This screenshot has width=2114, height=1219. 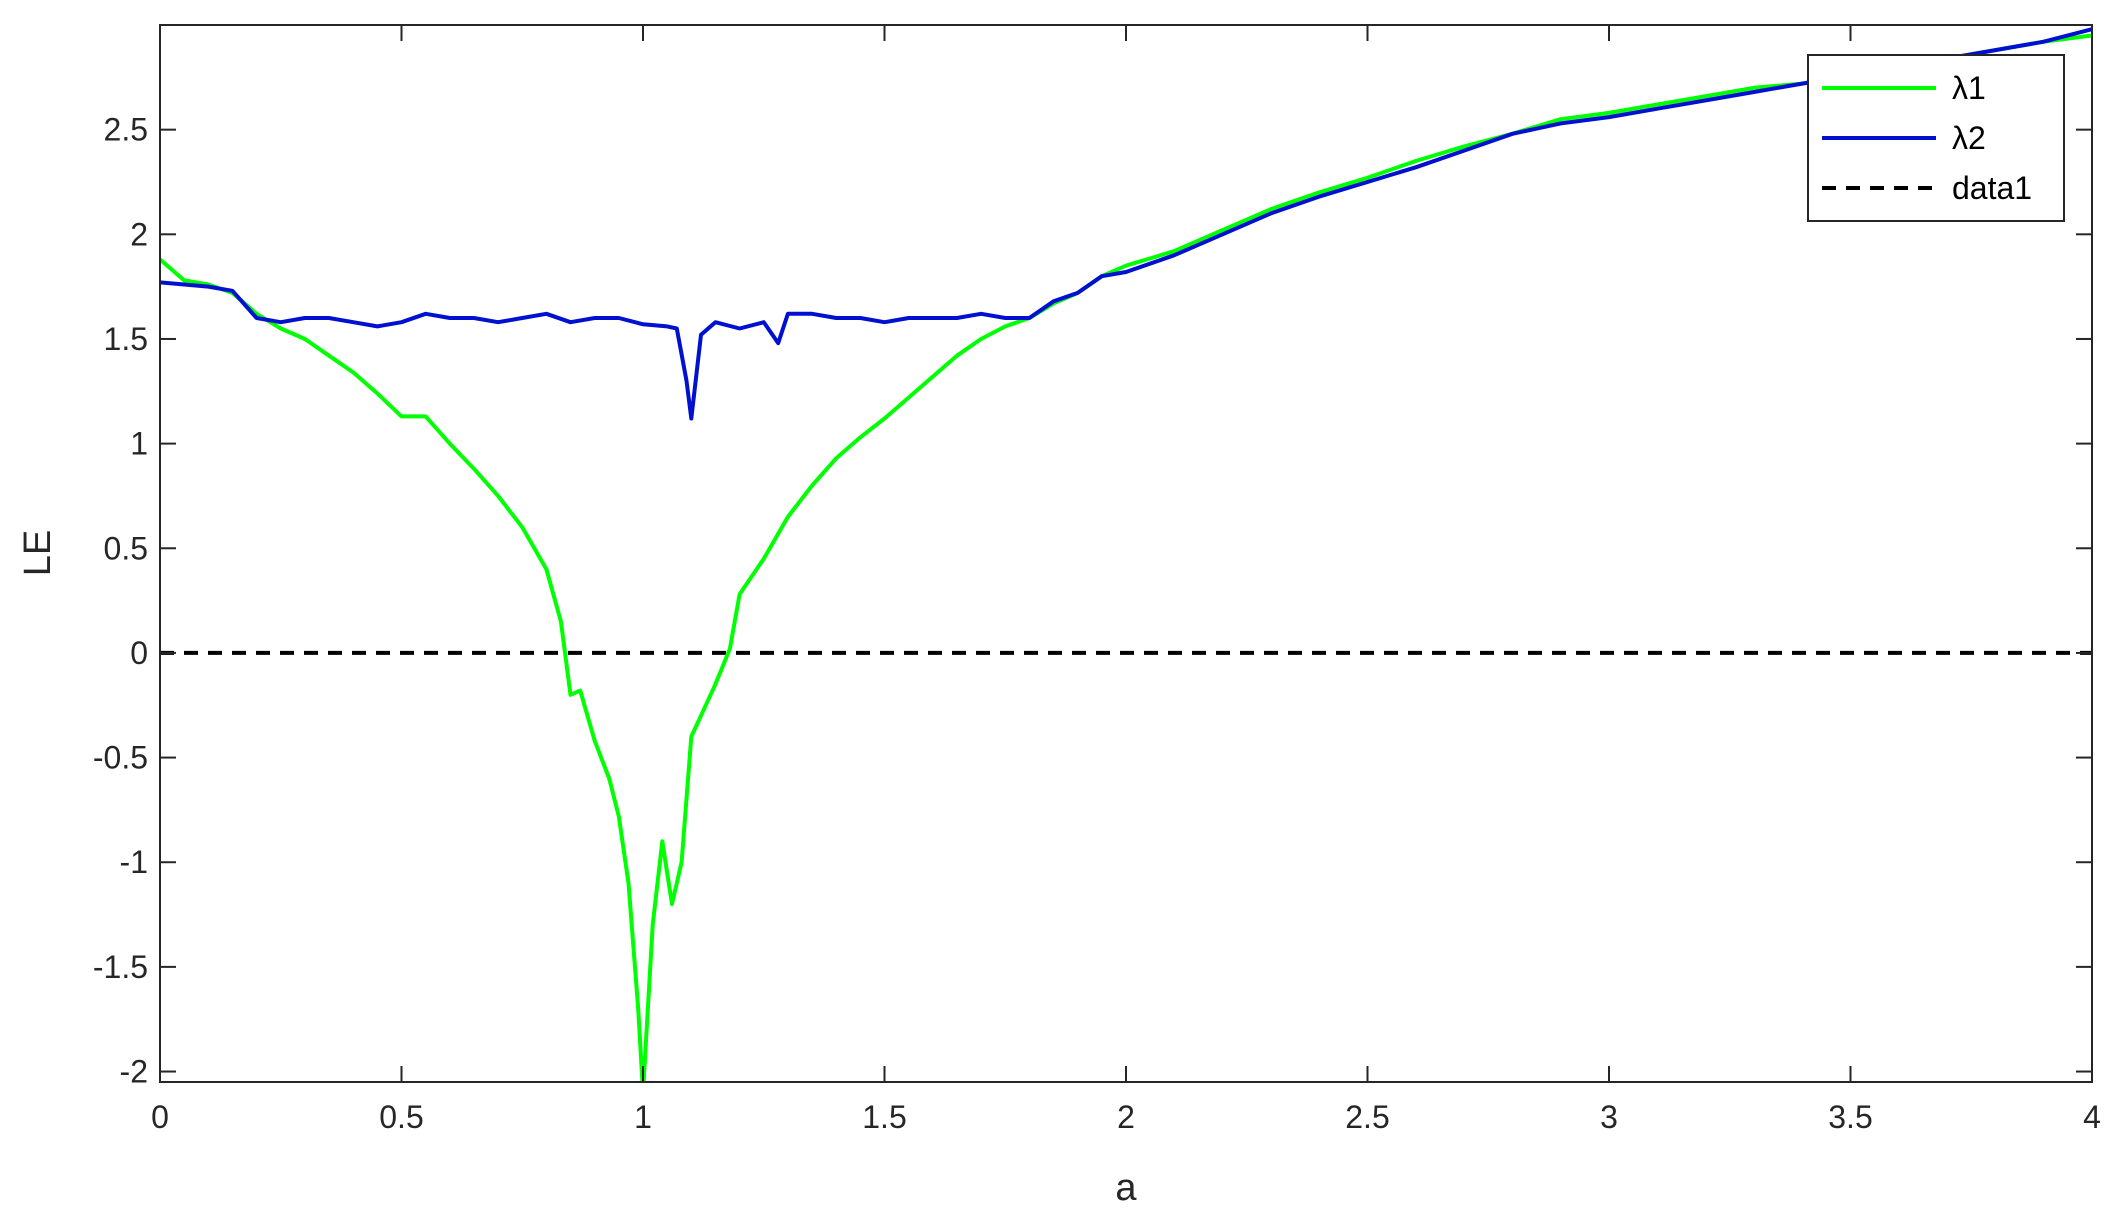 What do you see at coordinates (120, 967) in the screenshot?
I see `y-tick-label: -1.5` at bounding box center [120, 967].